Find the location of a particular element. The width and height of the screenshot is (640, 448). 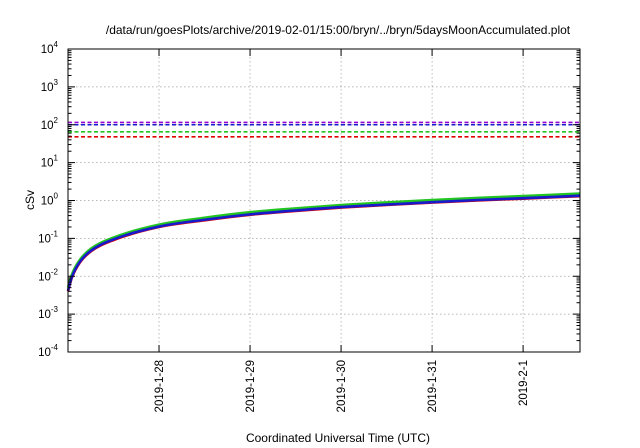

y-tick-exponent: 2 is located at coordinates (56, 120).